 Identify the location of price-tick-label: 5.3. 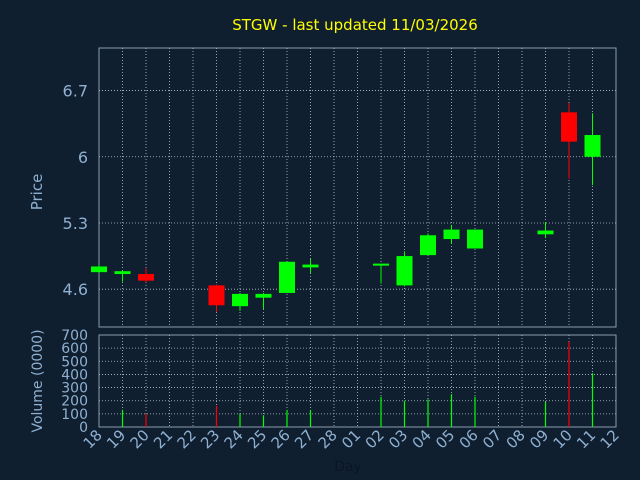
(75, 223).